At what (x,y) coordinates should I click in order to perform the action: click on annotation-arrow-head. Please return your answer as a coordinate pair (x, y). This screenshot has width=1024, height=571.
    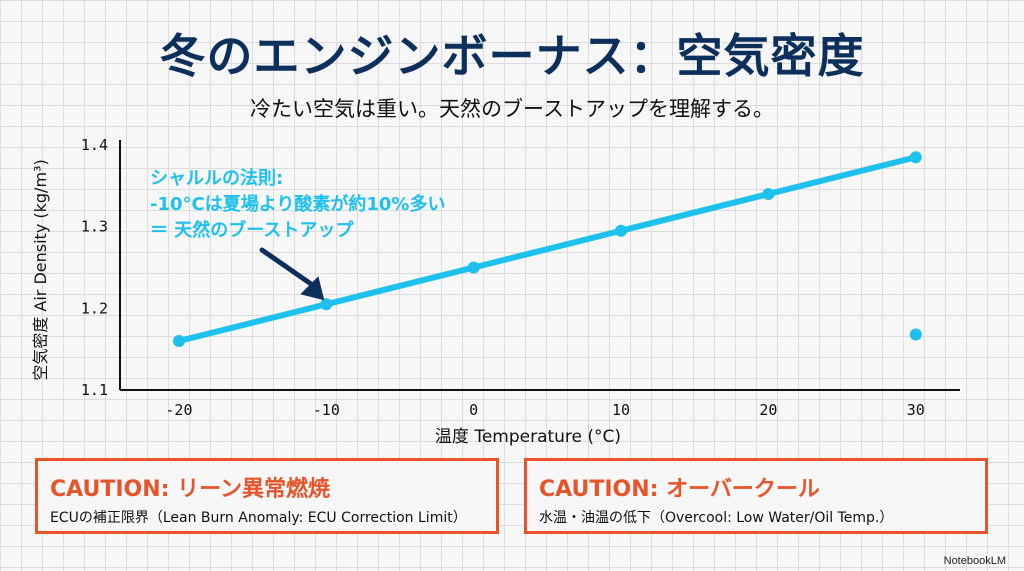
    Looking at the image, I should click on (312, 288).